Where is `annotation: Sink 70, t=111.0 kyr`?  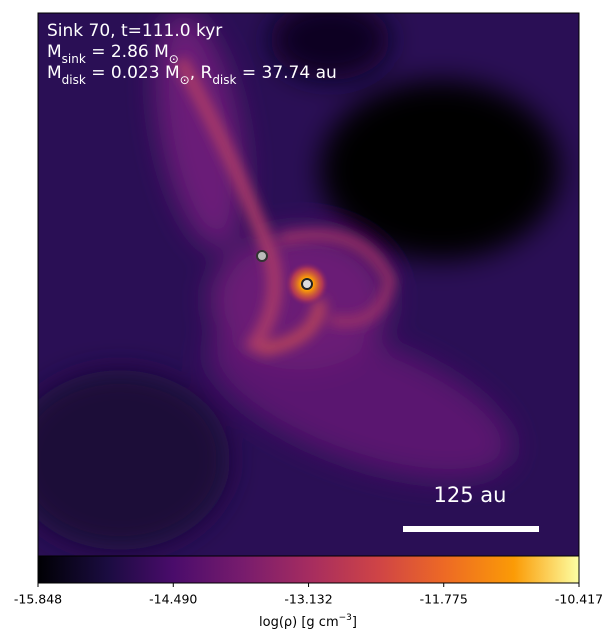 annotation: Sink 70, t=111.0 kyr is located at coordinates (134, 31).